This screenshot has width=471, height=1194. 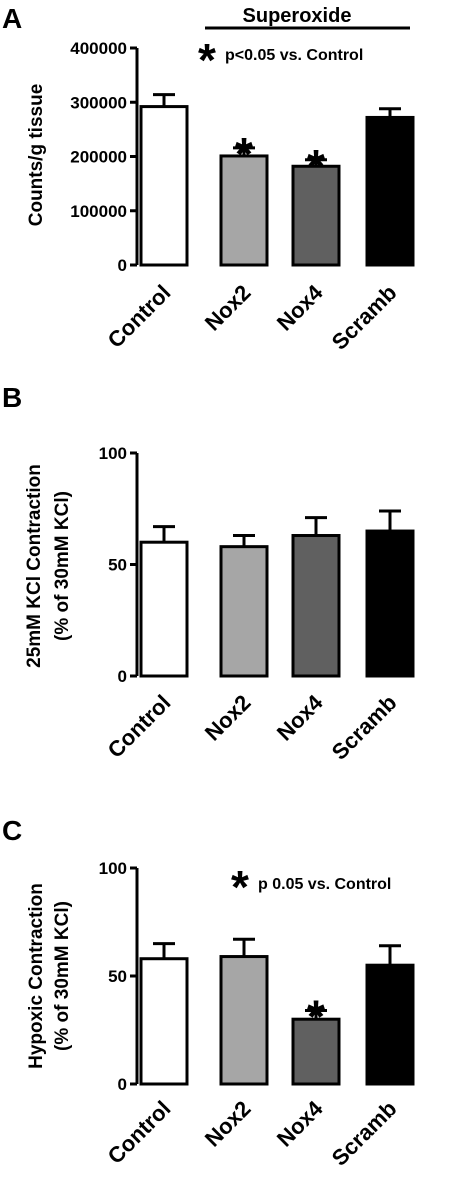 What do you see at coordinates (297, 16) in the screenshot?
I see `chart-title: Superoxide` at bounding box center [297, 16].